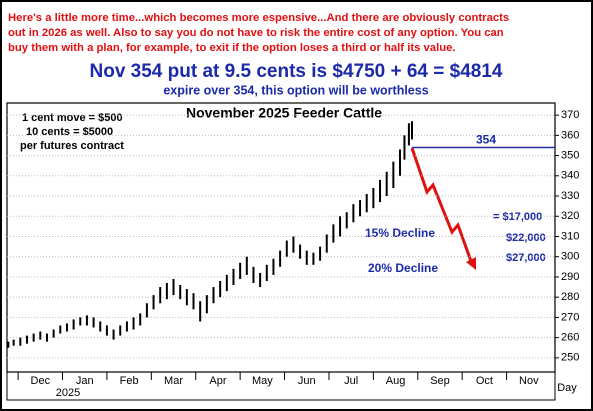 Image resolution: width=593 pixels, height=411 pixels. Describe the element at coordinates (570, 257) in the screenshot. I see `y-tick-label: 300` at that location.